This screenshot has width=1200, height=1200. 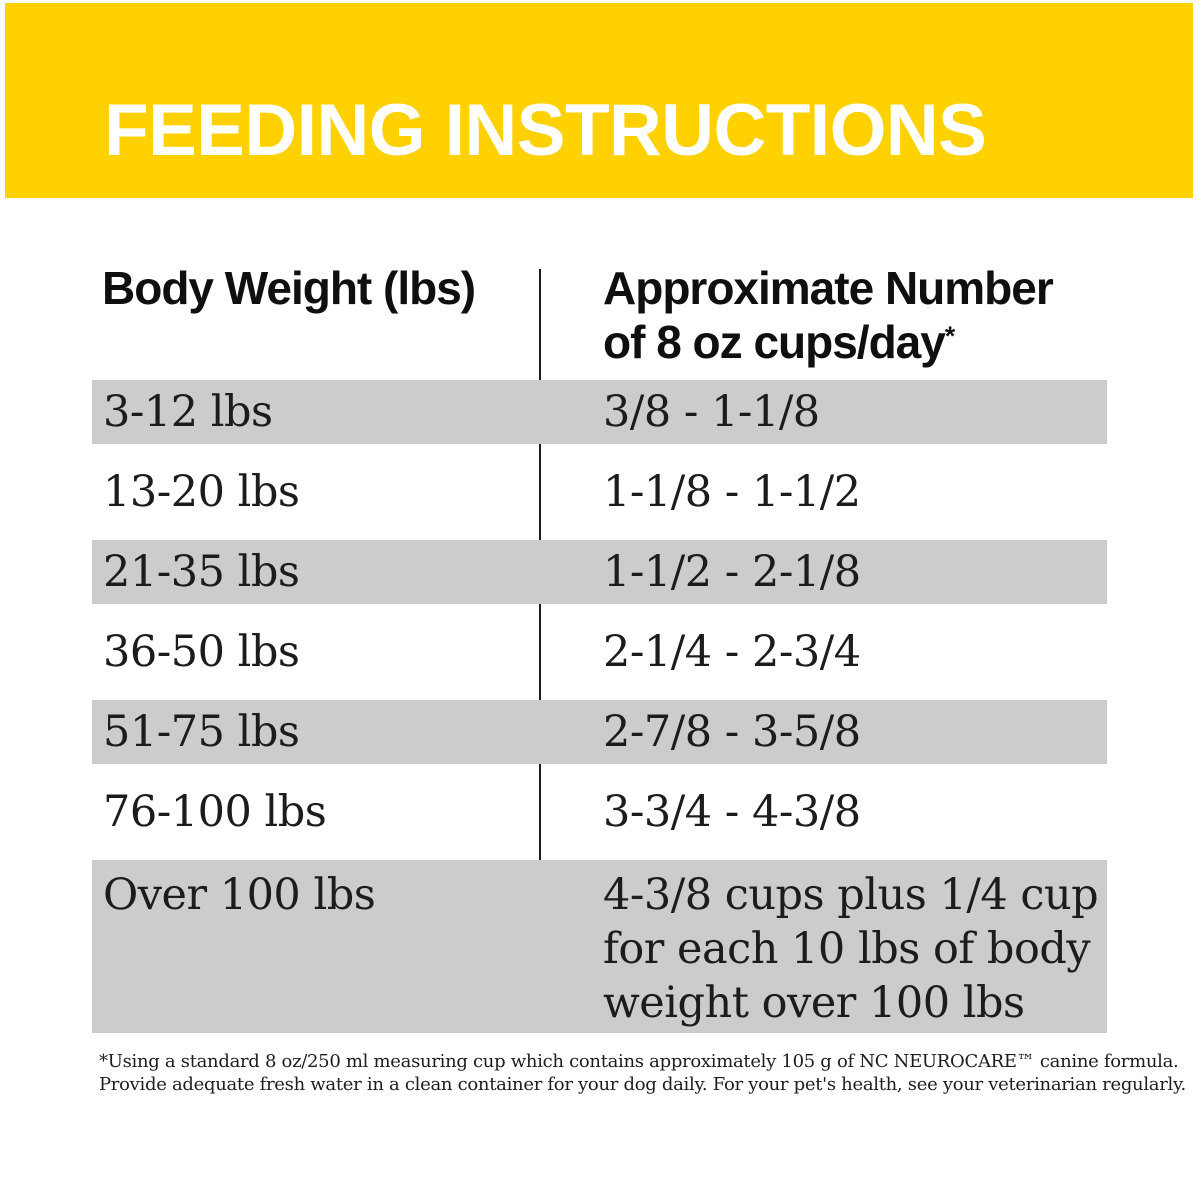 I want to click on cups-cell: 2-7/8 - 3-5/8, so click(x=732, y=732).